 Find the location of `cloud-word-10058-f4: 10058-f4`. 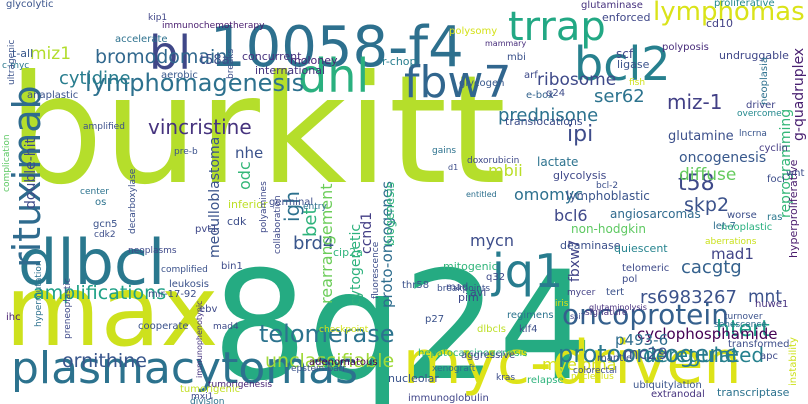

cloud-word-10058-f4: 10058-f4 is located at coordinates (337, 47).